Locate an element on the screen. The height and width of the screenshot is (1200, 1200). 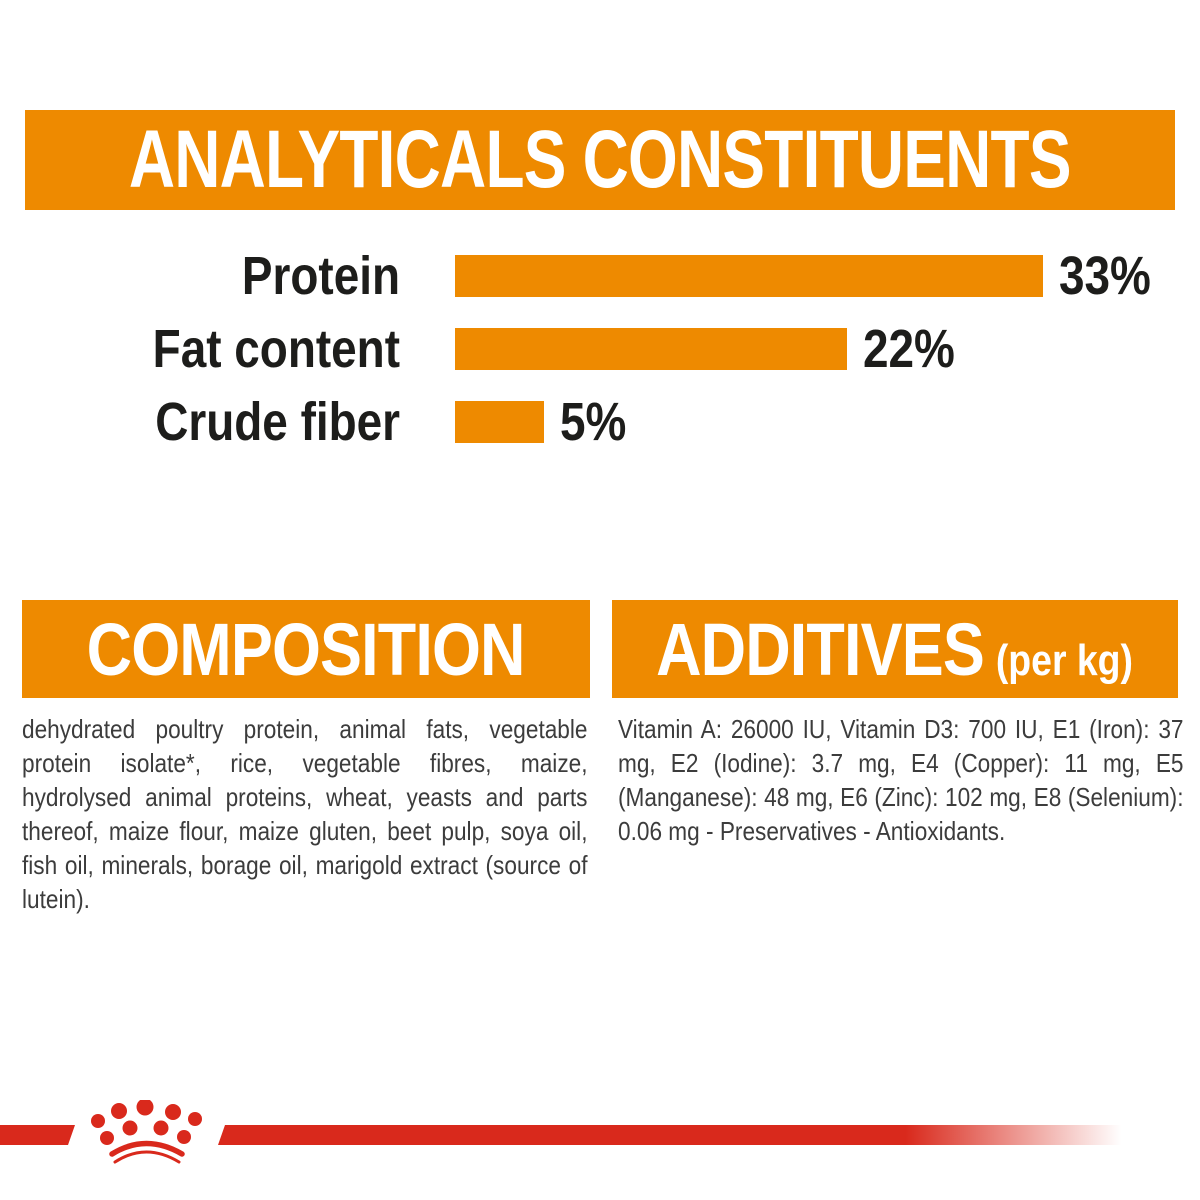
royal-canin-crown-logo is located at coordinates (146, 1132).